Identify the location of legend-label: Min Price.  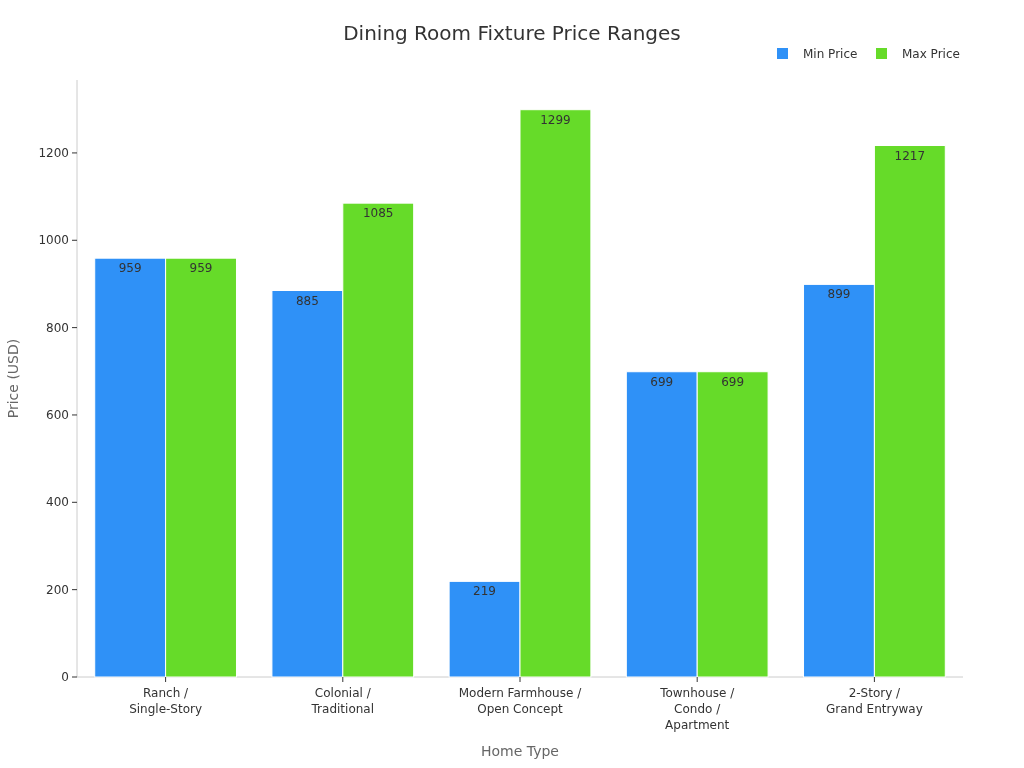
(830, 54).